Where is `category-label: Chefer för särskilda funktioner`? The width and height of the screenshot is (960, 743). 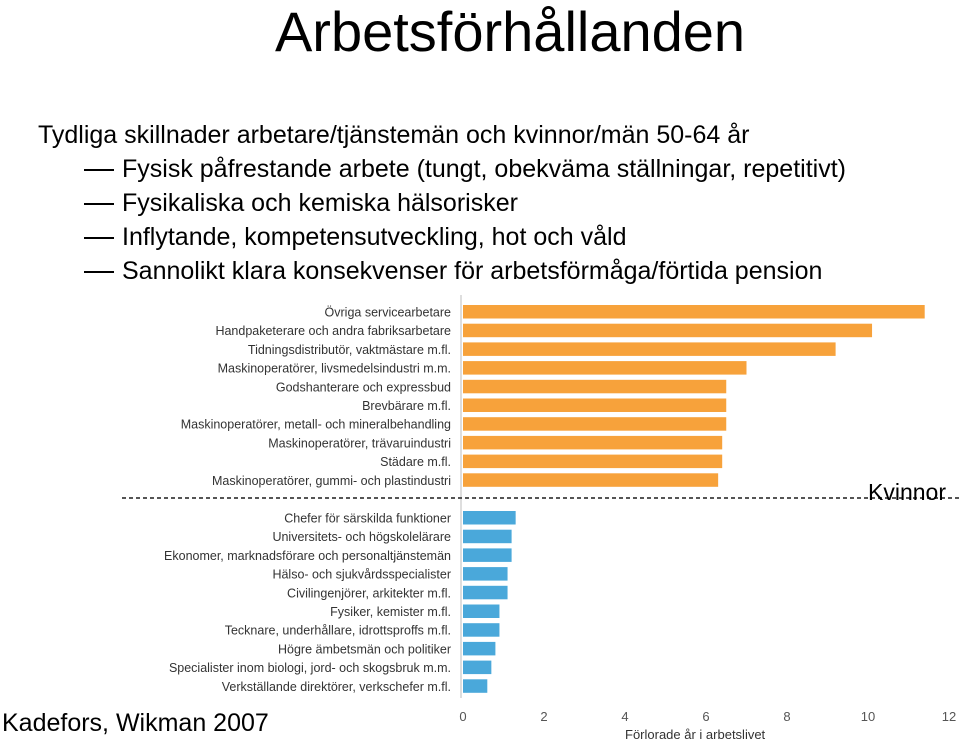
category-label: Chefer för särskilda funktioner is located at coordinates (367, 519).